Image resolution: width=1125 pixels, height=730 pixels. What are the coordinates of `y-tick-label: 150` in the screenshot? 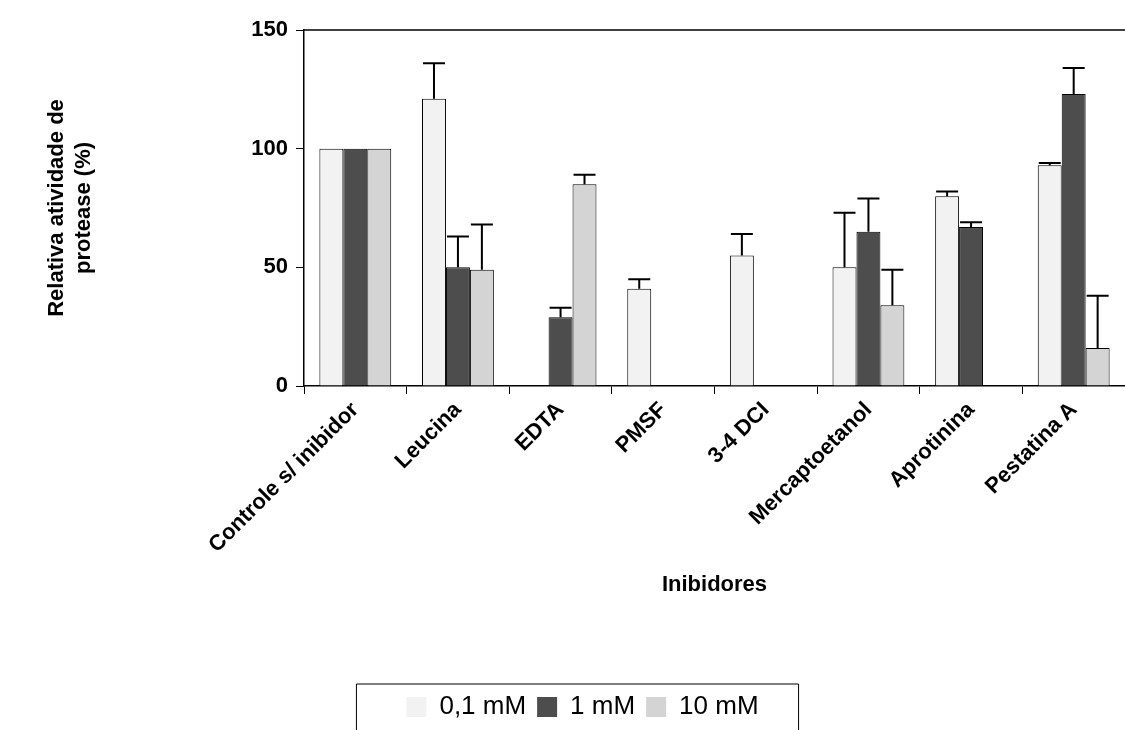 It's located at (269, 29).